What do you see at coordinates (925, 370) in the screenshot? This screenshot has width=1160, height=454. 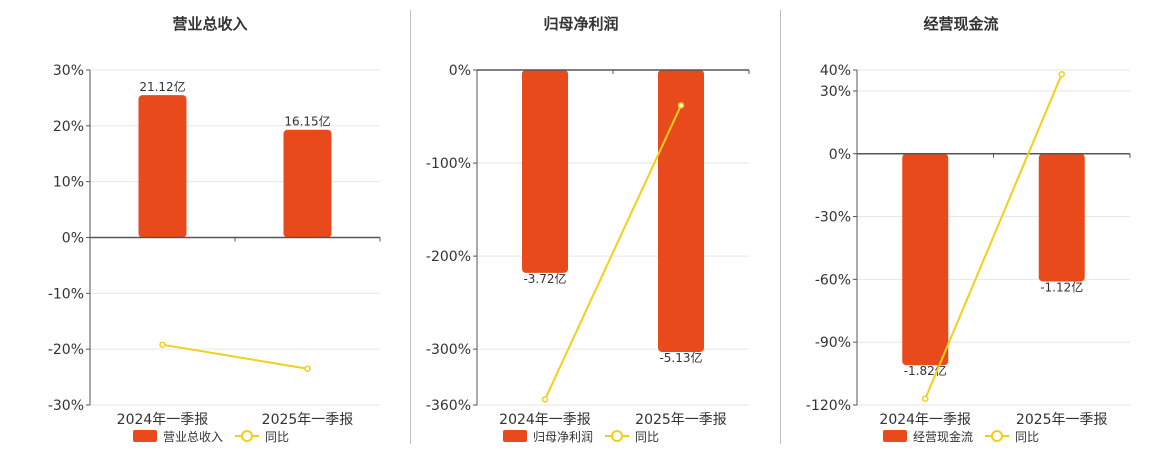 I see `bar-data-label: -1.82亿` at bounding box center [925, 370].